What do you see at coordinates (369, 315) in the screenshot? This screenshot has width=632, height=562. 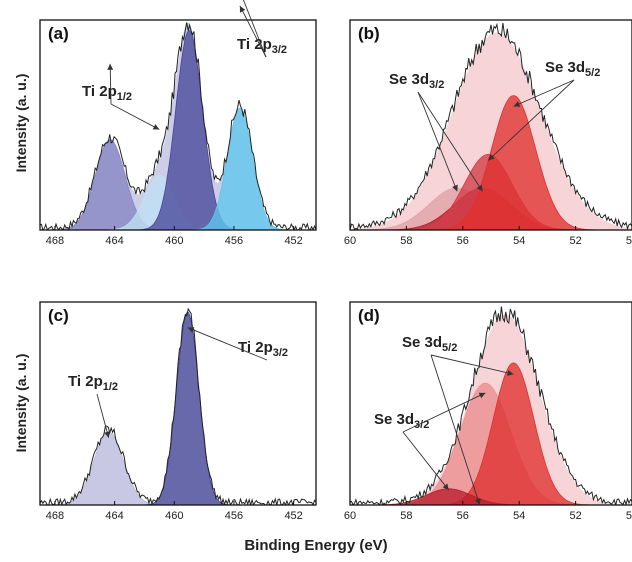 I see `panel-label: (d)` at bounding box center [369, 315].